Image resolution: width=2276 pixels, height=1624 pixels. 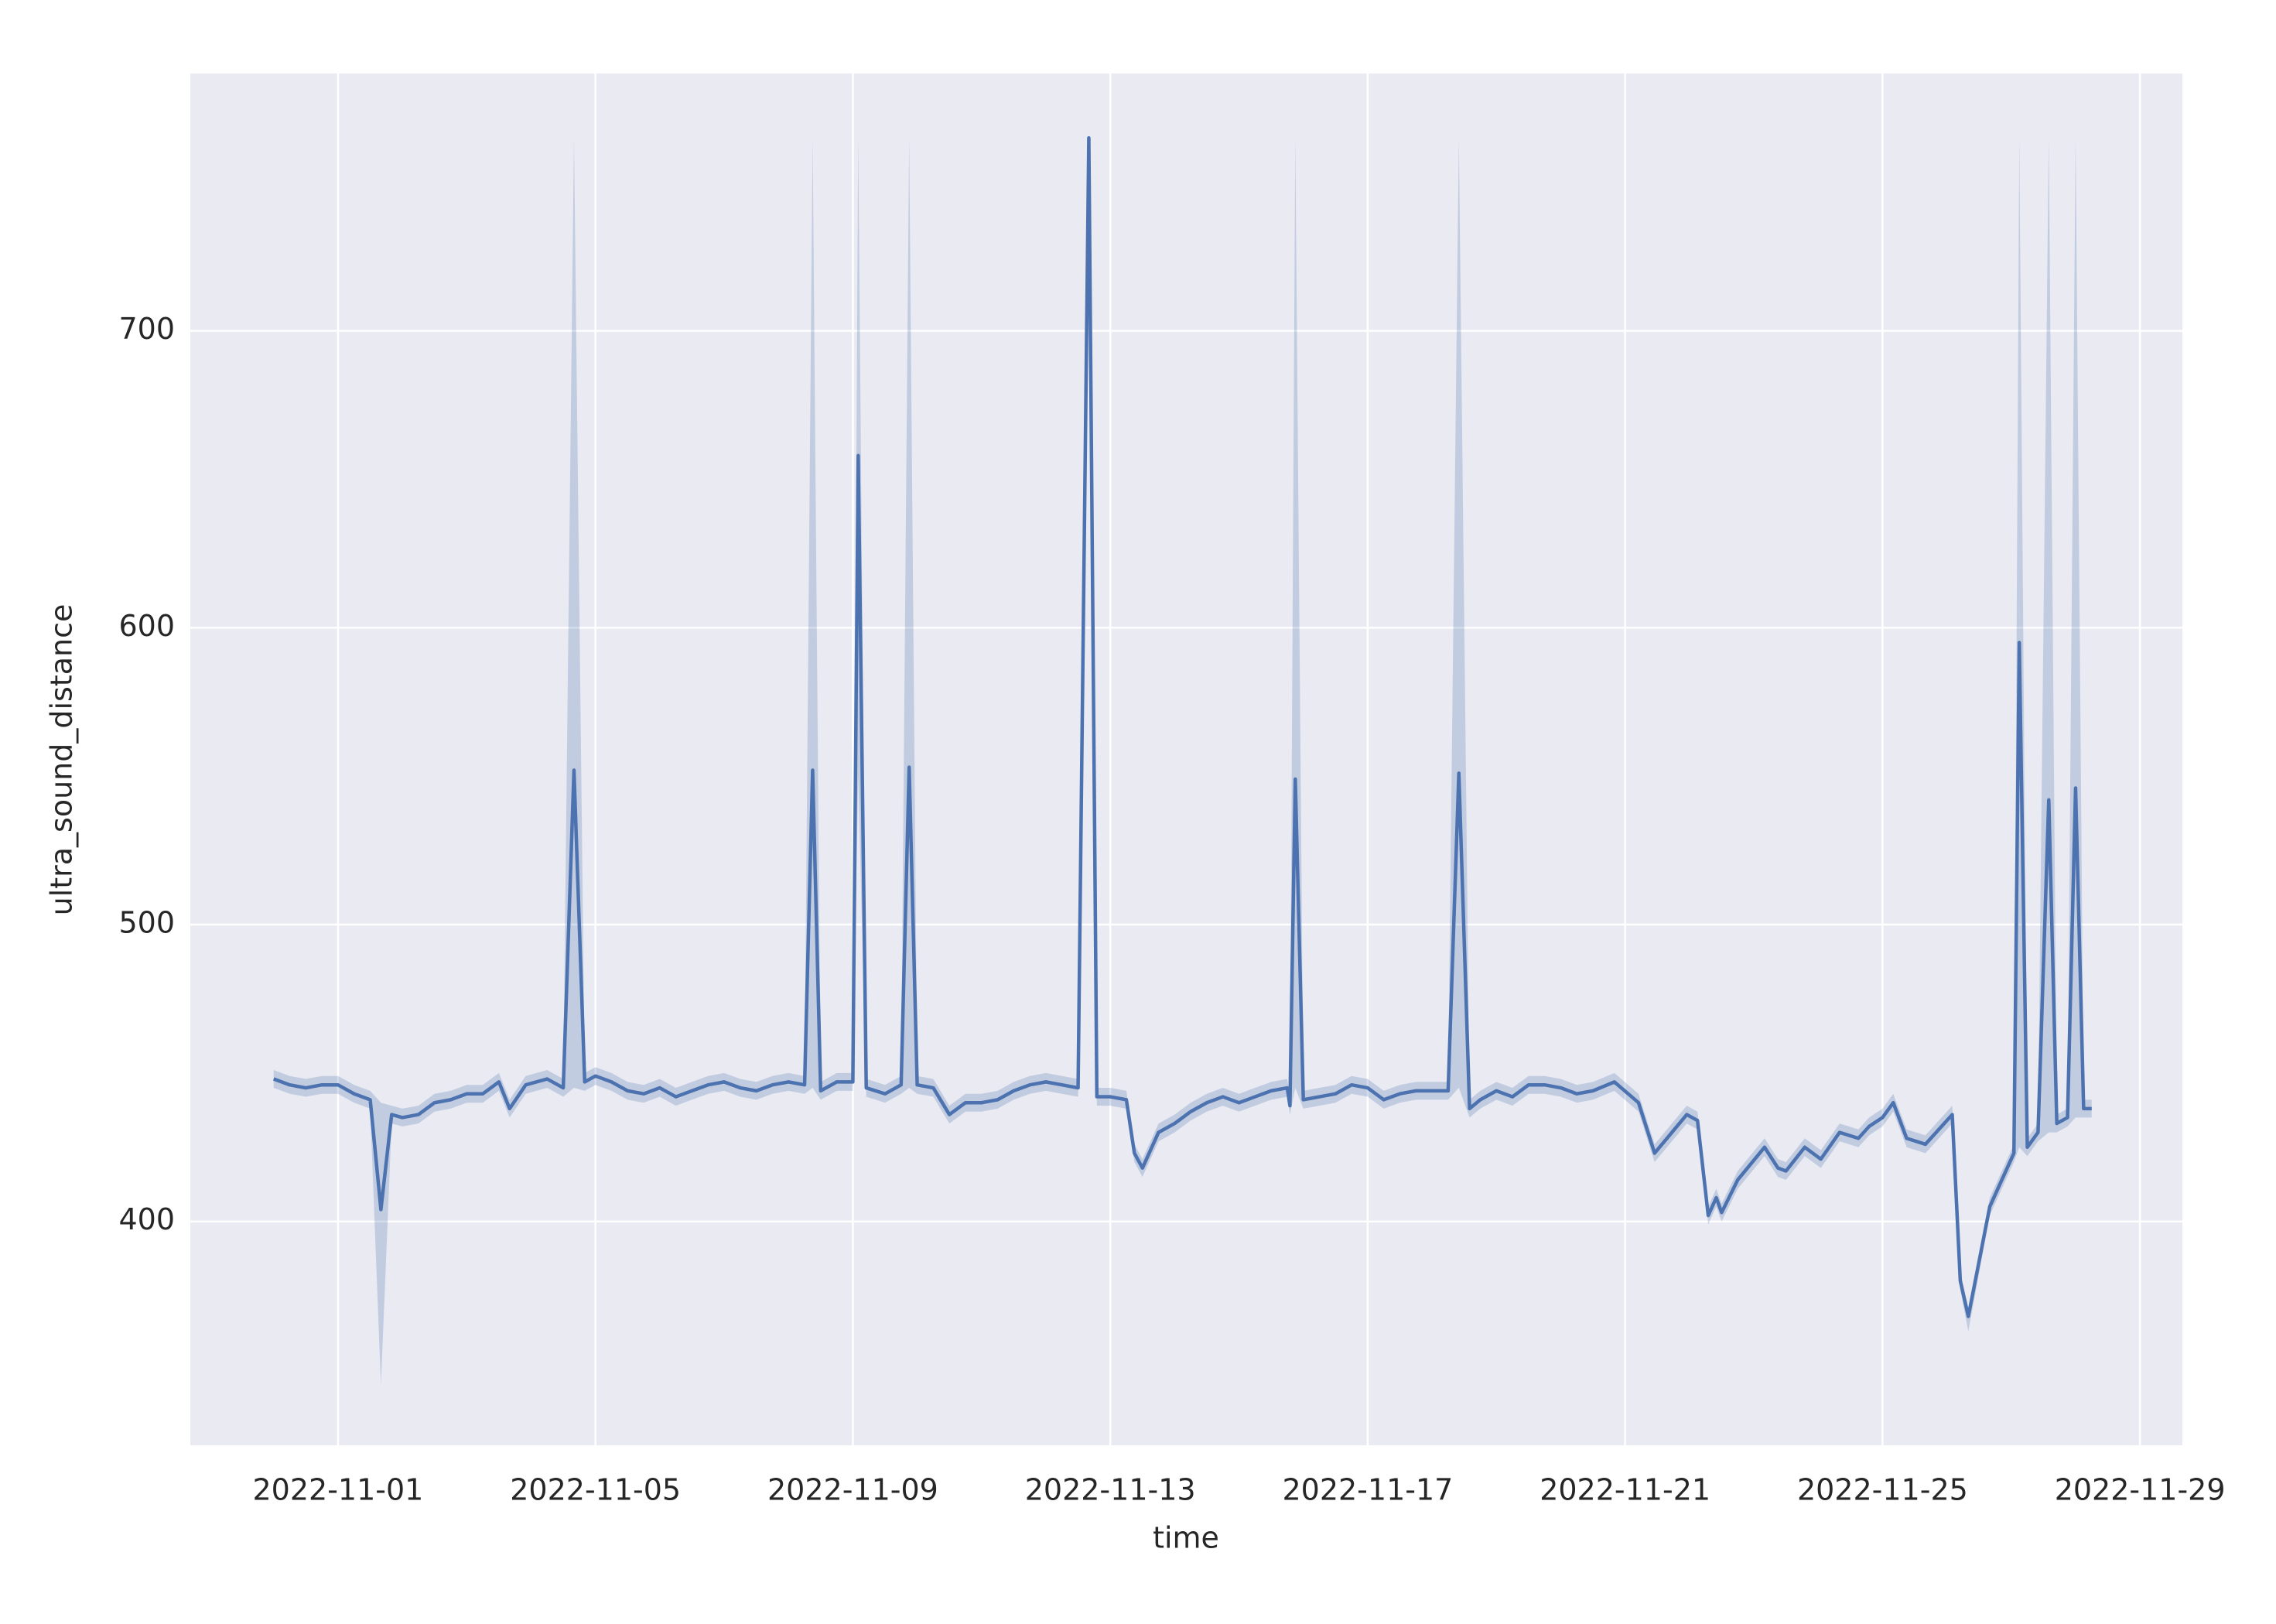 I want to click on y-axis-label: ultra_sound_distance, so click(x=62, y=760).